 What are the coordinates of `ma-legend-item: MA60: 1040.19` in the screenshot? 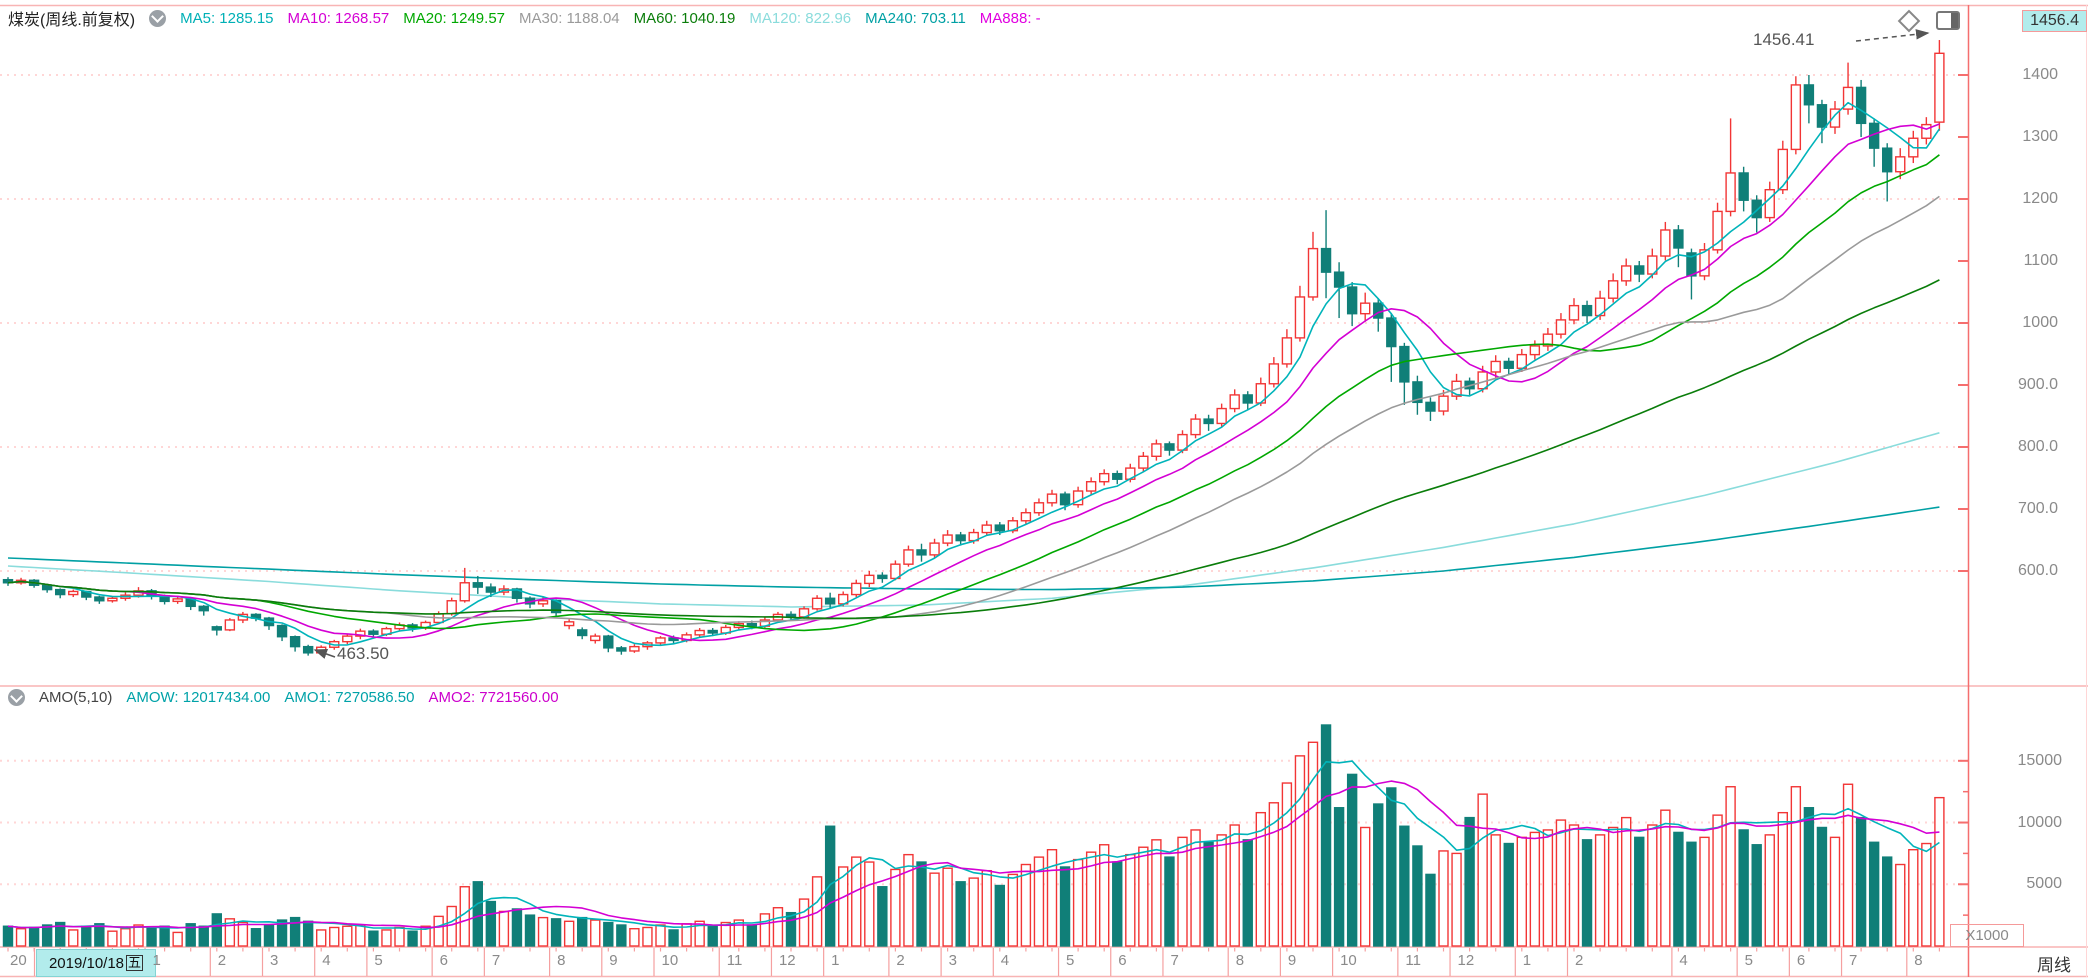 It's located at (684, 18).